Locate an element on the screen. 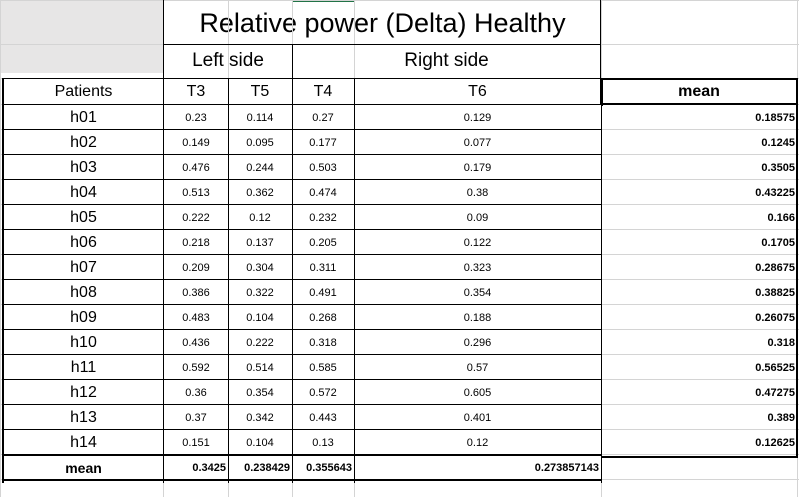 The height and width of the screenshot is (497, 799). patient-id: h04 is located at coordinates (83, 192).